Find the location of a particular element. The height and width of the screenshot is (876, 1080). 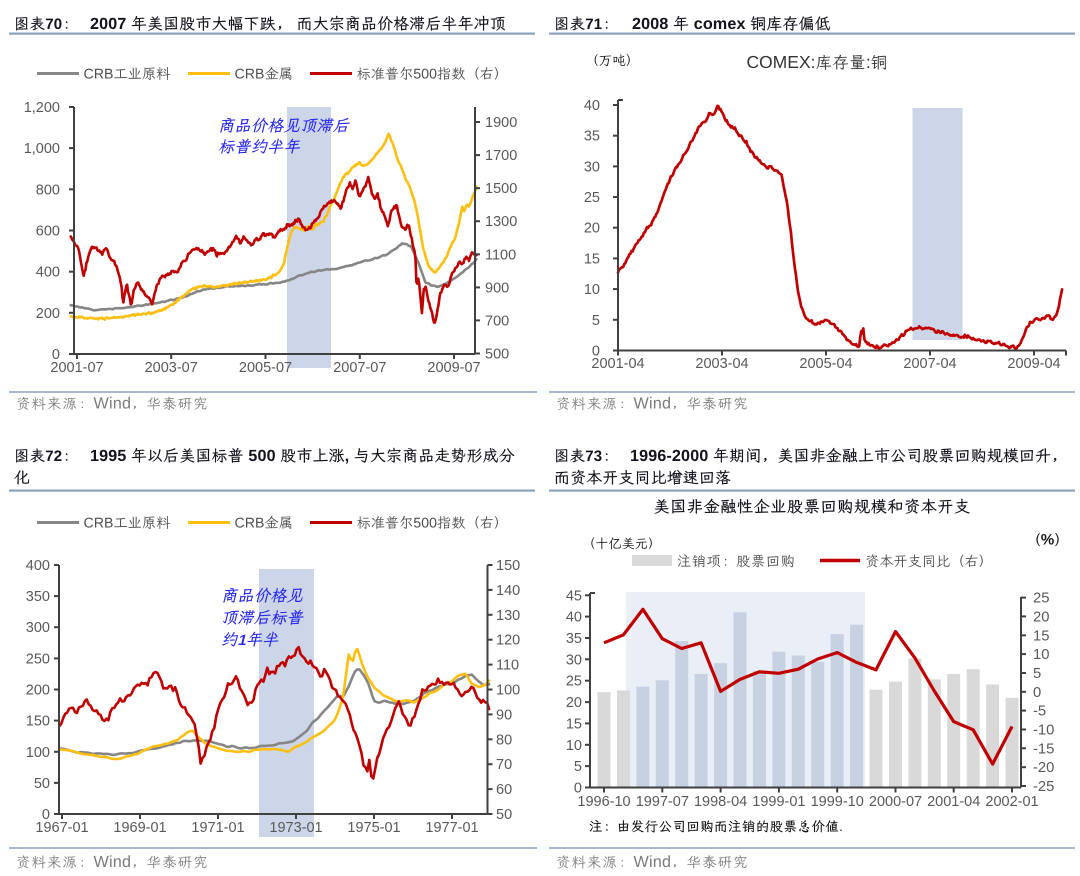

svg-text: 110 is located at coordinates (507, 666).